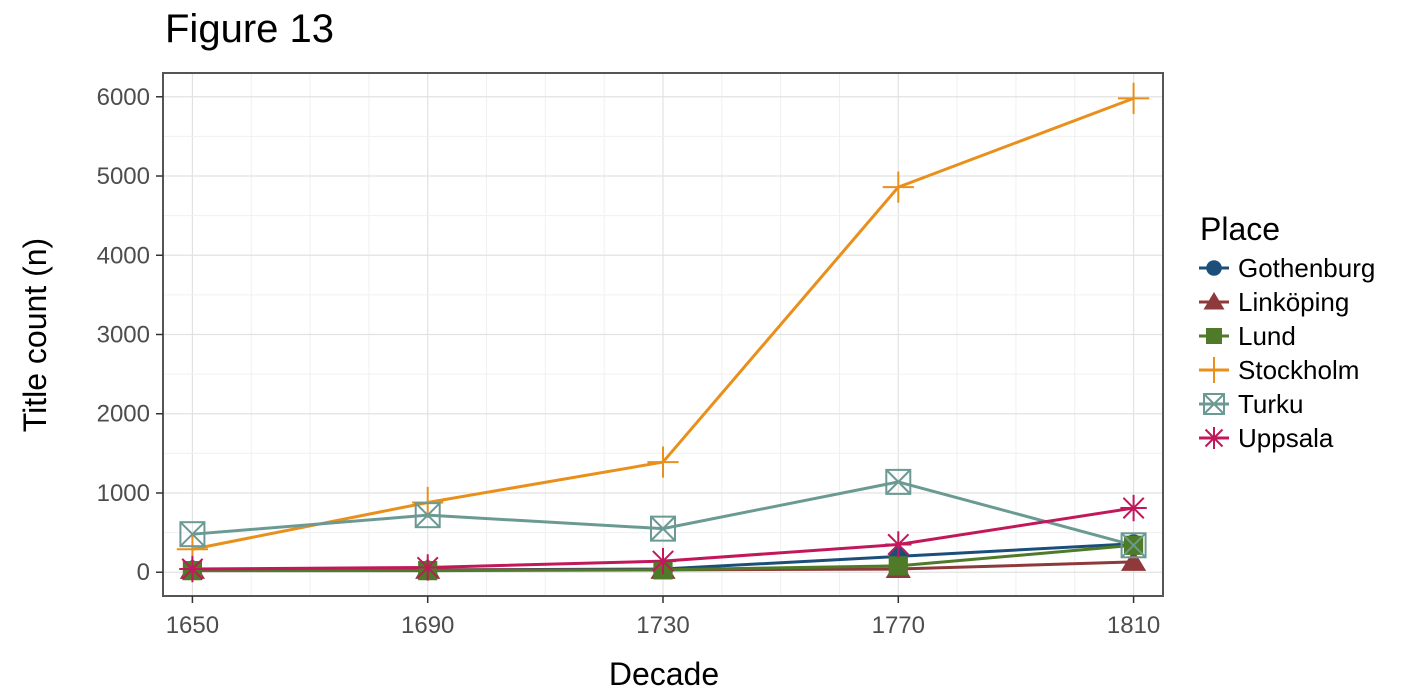 This screenshot has height=690, width=1410. Describe the element at coordinates (1298, 370) in the screenshot. I see `legend-label: Stockholm` at that location.